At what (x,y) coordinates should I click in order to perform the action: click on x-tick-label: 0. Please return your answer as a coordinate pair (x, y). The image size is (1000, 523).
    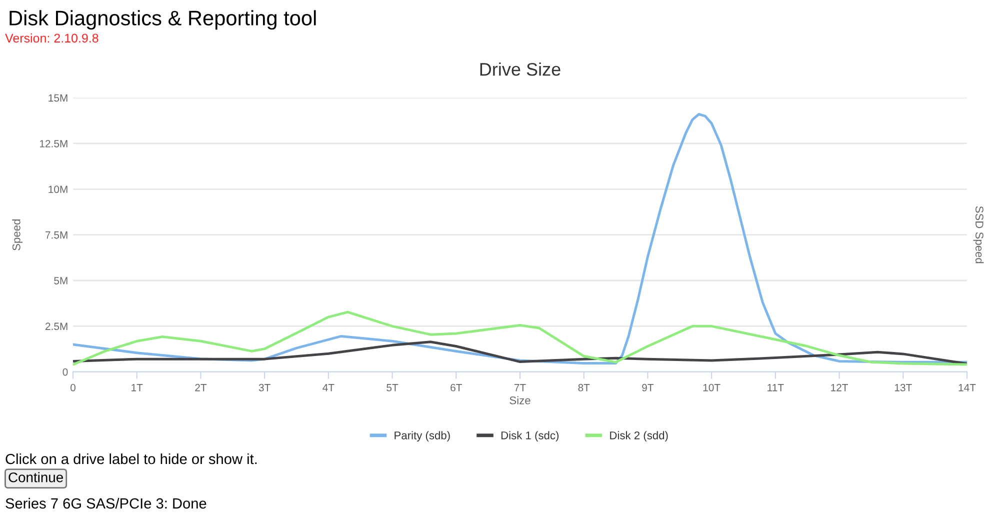
    Looking at the image, I should click on (73, 388).